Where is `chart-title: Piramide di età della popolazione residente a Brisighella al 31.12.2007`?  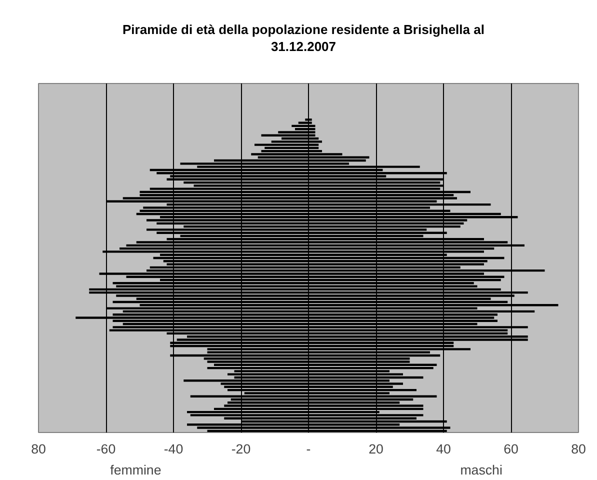 chart-title: Piramide di età della popolazione residente a Brisighella al 31.12.2007 is located at coordinates (303, 38).